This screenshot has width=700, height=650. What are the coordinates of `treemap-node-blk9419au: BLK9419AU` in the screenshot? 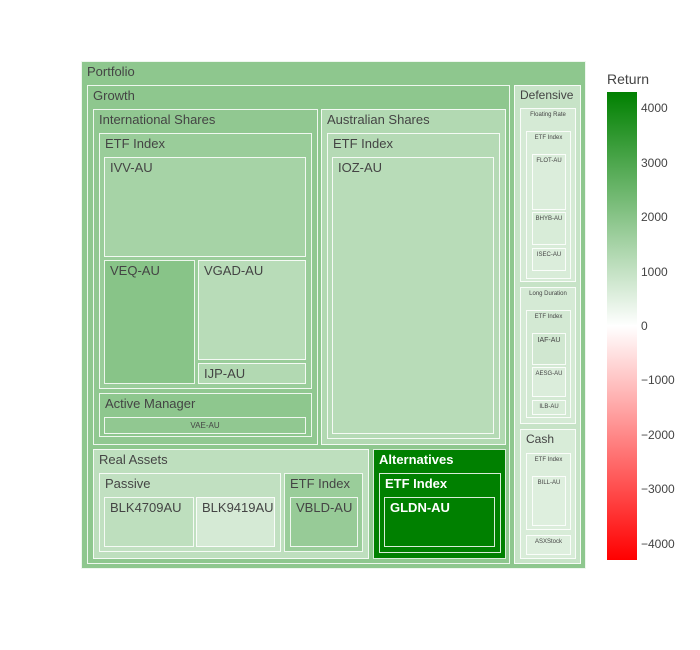 It's located at (235, 522).